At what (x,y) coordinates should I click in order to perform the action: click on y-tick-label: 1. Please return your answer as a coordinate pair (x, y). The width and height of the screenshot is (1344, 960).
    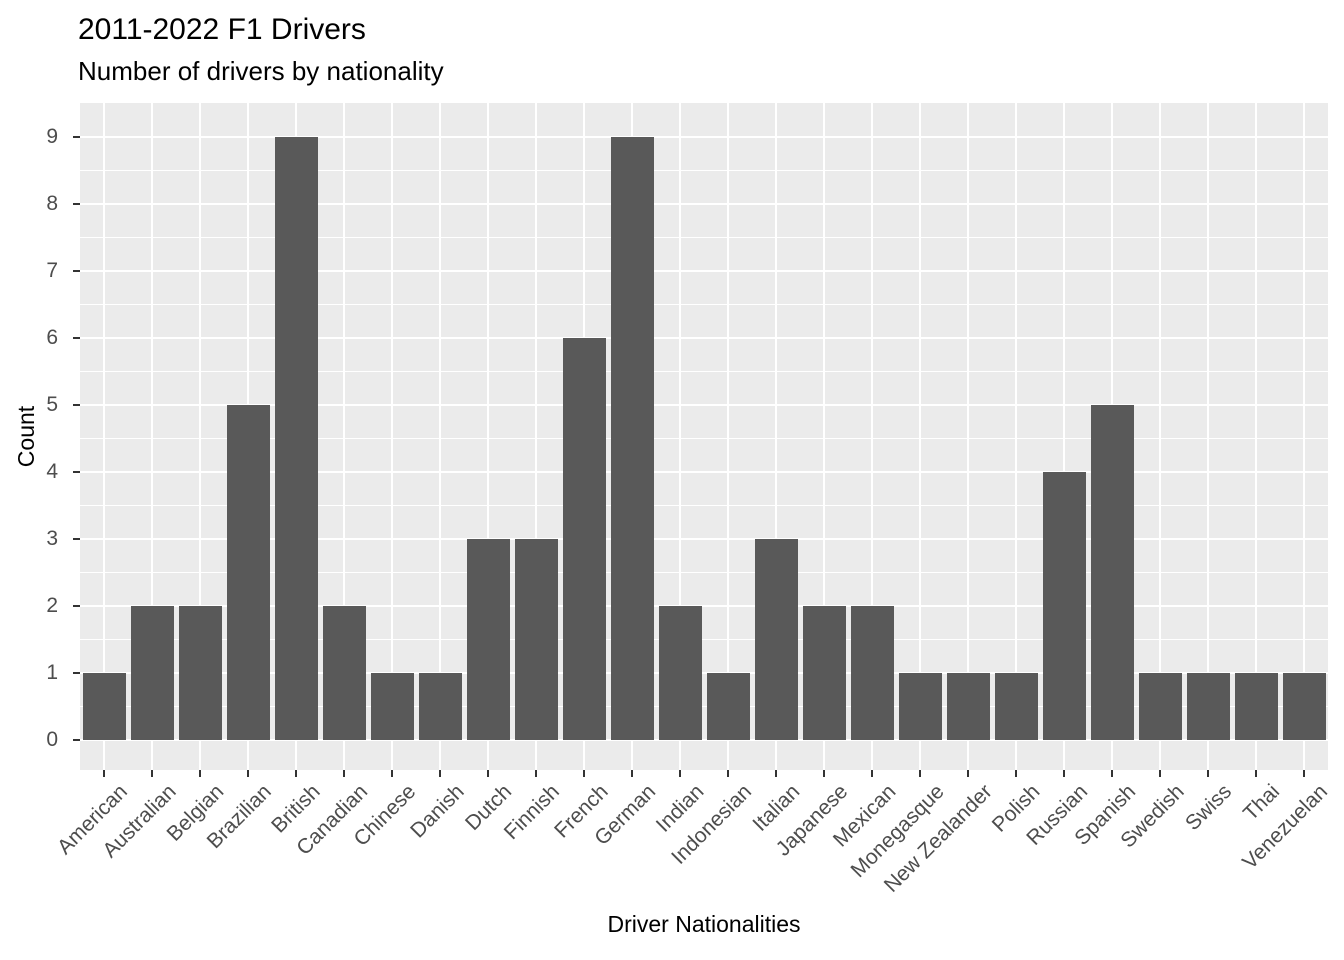
    Looking at the image, I should click on (52, 672).